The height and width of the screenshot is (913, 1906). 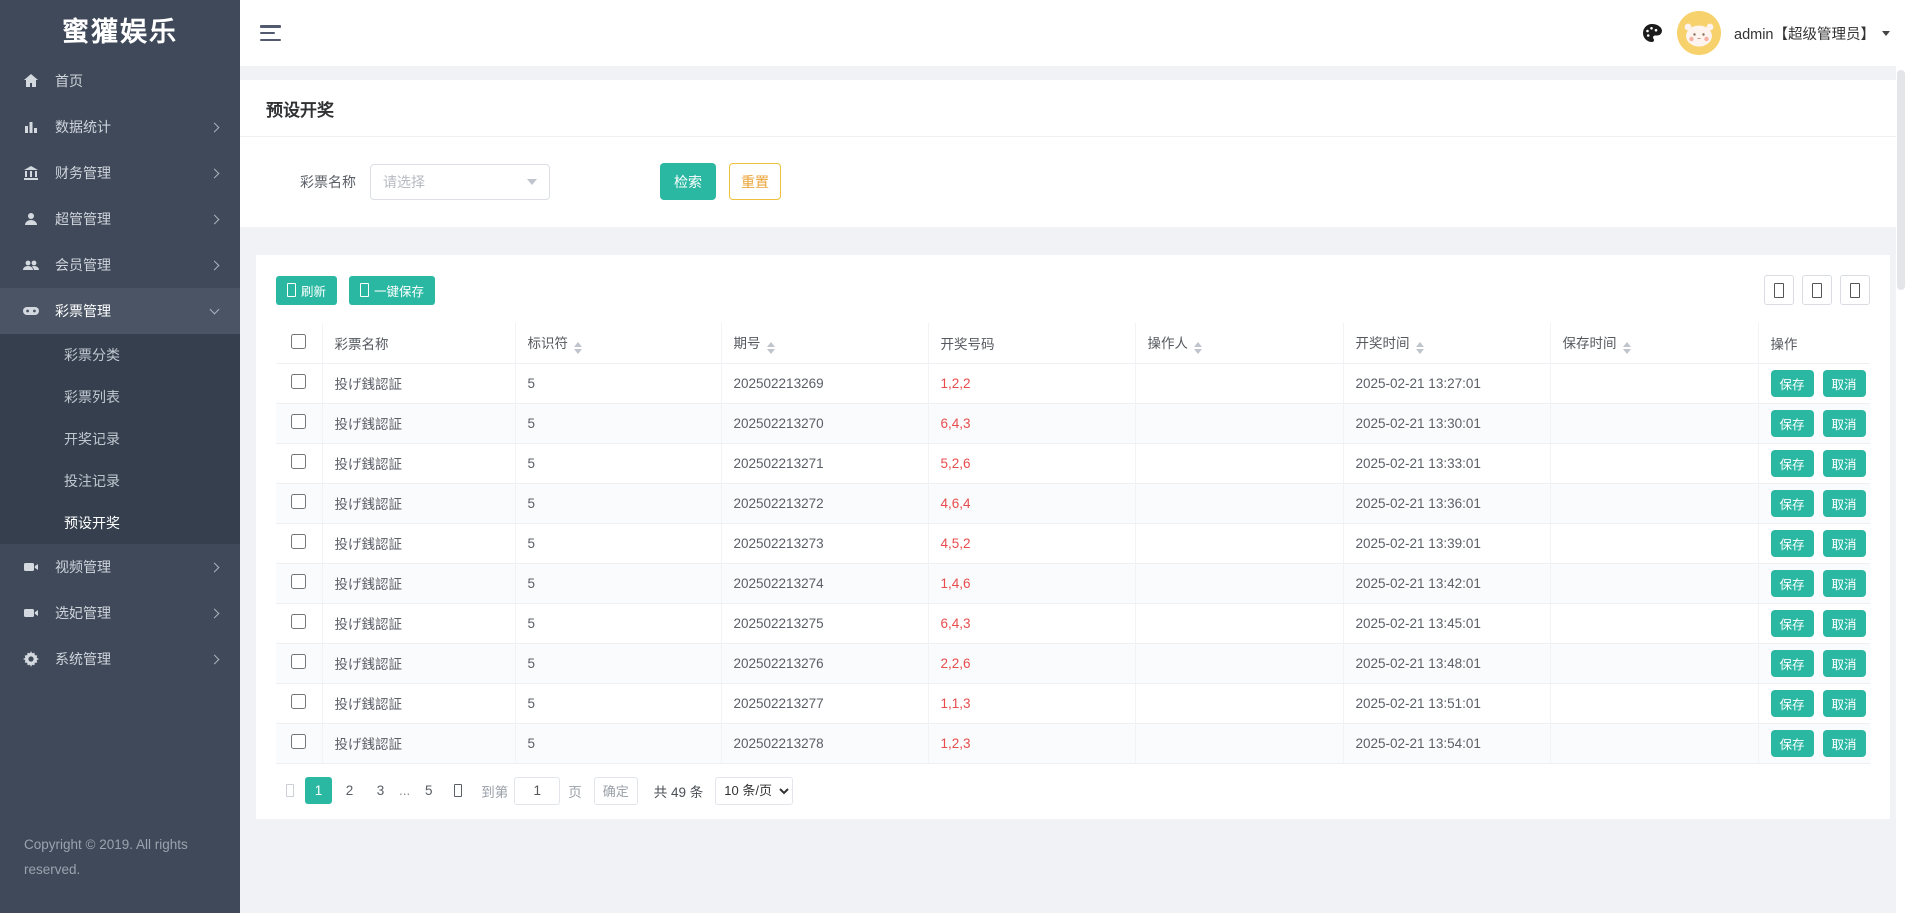 I want to click on chevron-down-icon, so click(x=532, y=181).